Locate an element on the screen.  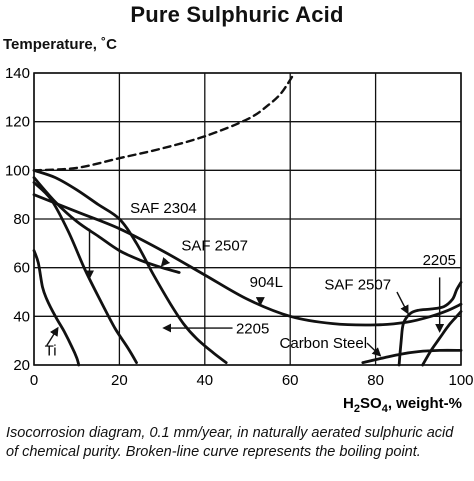
x-tick-label: 100 is located at coordinates (460, 380).